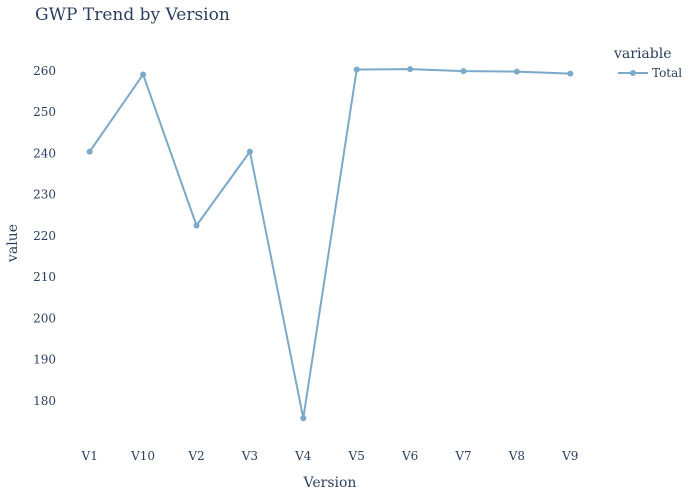 This screenshot has width=700, height=504. I want to click on x-tick-label: V6, so click(409, 456).